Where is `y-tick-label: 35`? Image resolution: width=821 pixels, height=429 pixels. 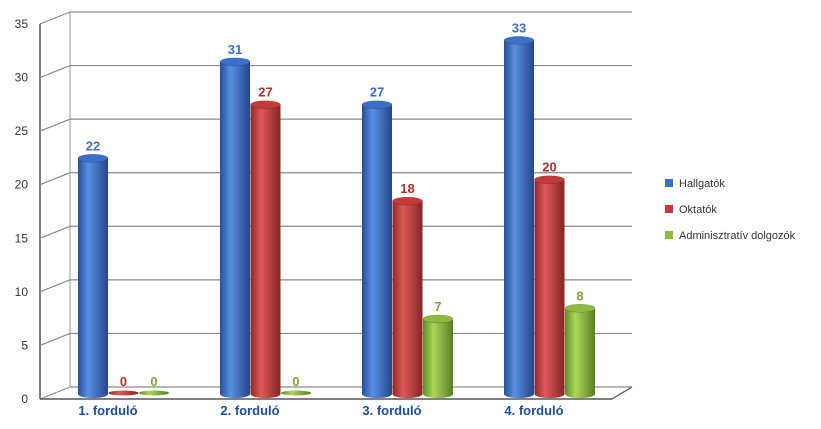
y-tick-label: 35 is located at coordinates (22, 24).